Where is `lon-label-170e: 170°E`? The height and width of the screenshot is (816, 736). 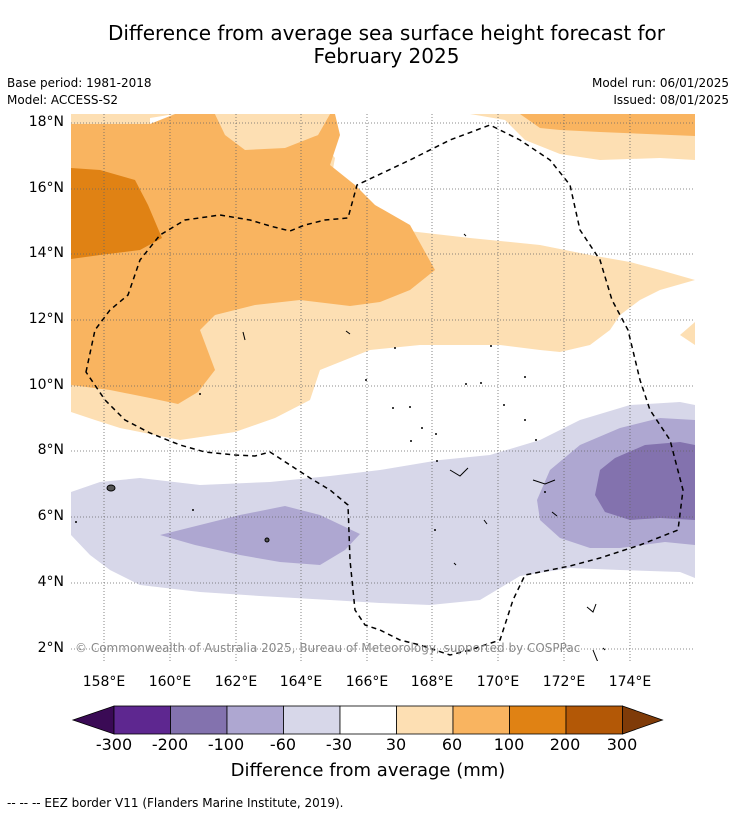 lon-label-170e: 170°E is located at coordinates (498, 682).